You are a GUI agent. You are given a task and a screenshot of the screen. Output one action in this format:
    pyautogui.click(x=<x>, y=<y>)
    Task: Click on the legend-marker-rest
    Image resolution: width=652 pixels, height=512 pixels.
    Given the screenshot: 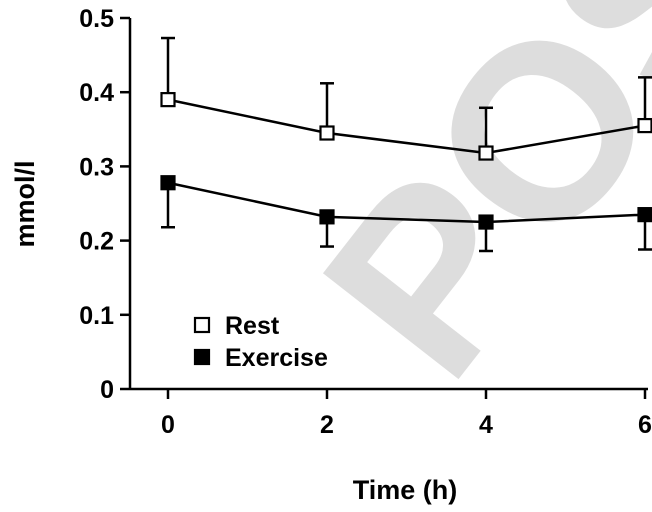 What is the action you would take?
    pyautogui.click(x=202, y=325)
    